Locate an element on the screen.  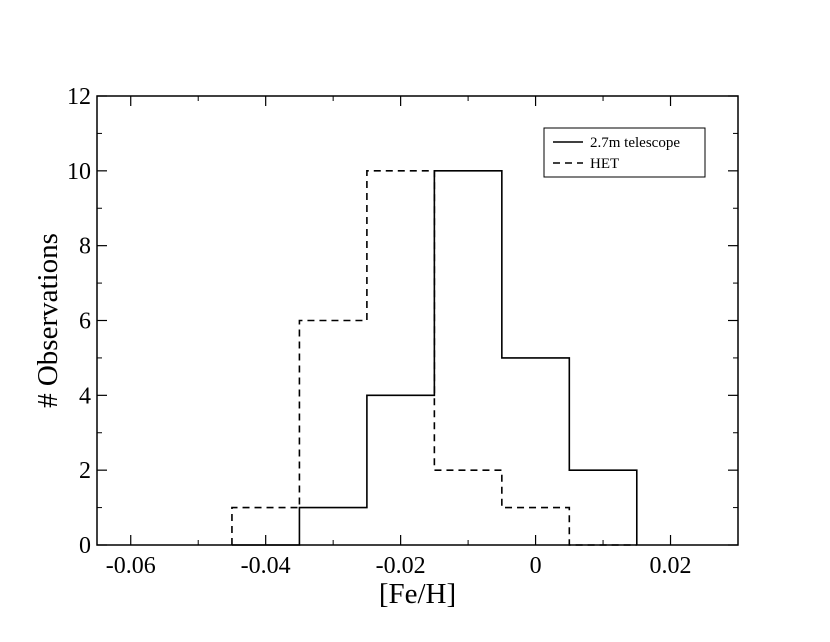
y-tick-label: 12 is located at coordinates (79, 97).